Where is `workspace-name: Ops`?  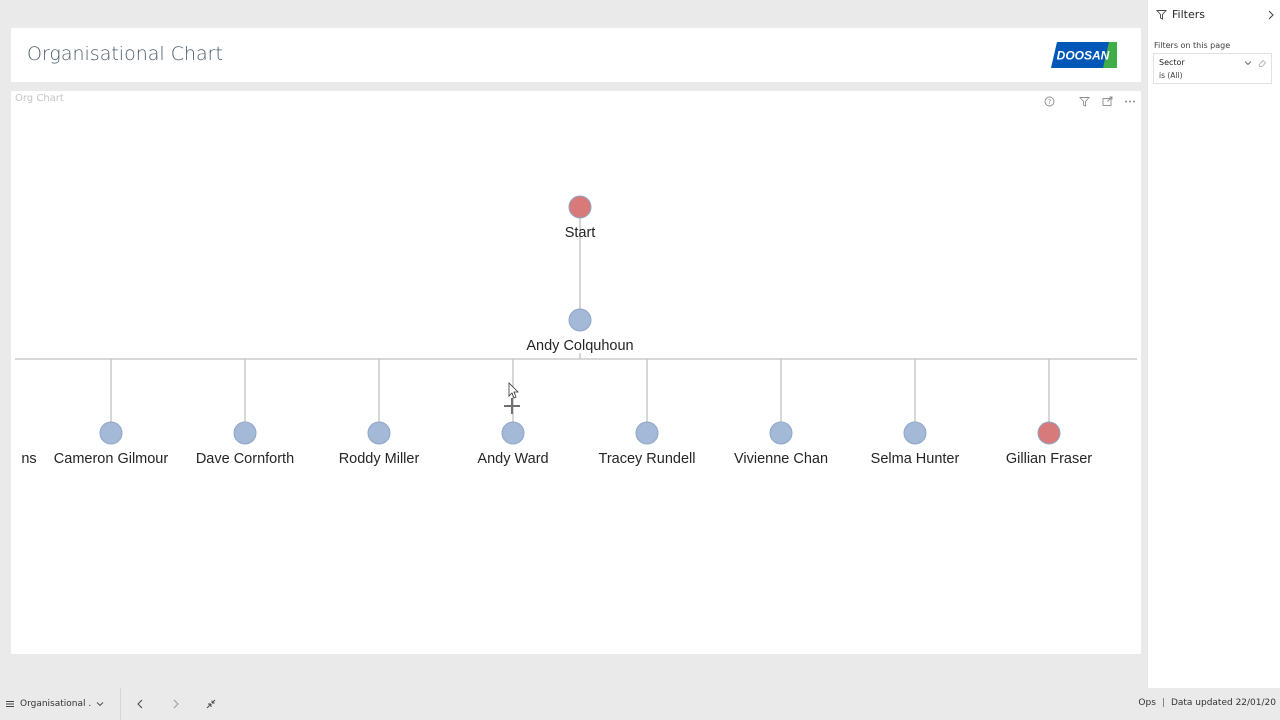
workspace-name: Ops is located at coordinates (1147, 703).